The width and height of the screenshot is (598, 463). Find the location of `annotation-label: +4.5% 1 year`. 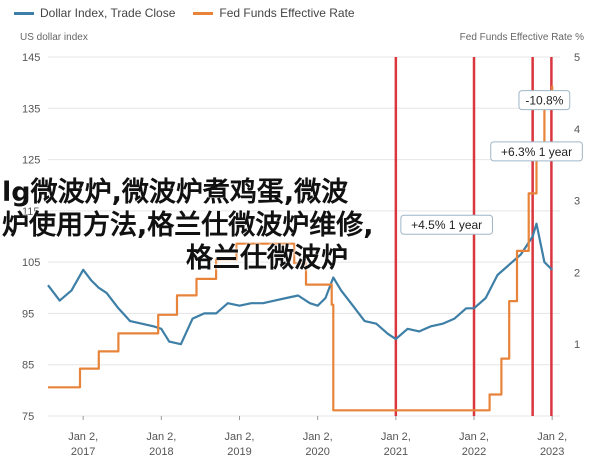

annotation-label: +4.5% 1 year is located at coordinates (446, 225).